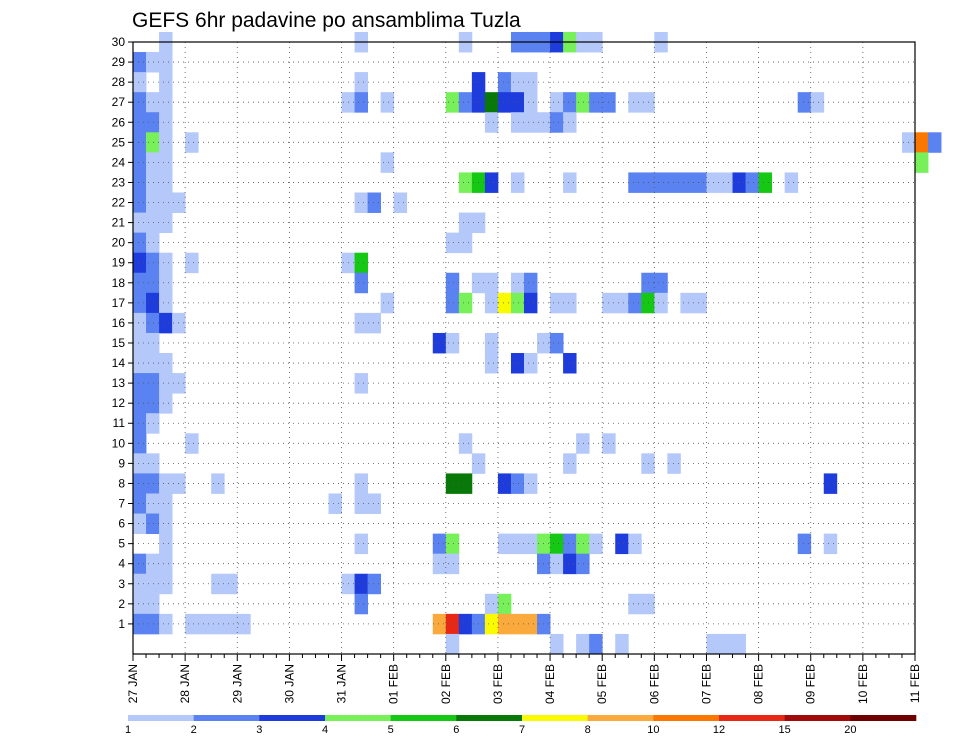 The height and width of the screenshot is (742, 960). Describe the element at coordinates (119, 303) in the screenshot. I see `y-tick-label: 17` at that location.